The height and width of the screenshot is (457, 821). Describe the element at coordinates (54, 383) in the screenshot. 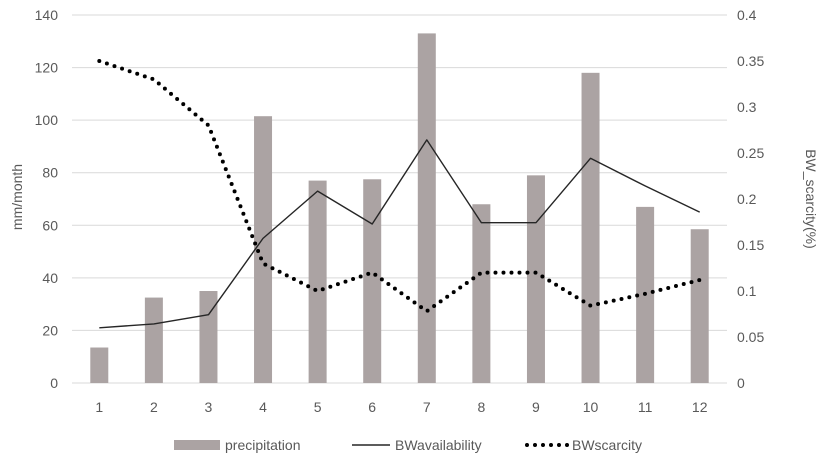

I see `y-tick-label: 0` at that location.